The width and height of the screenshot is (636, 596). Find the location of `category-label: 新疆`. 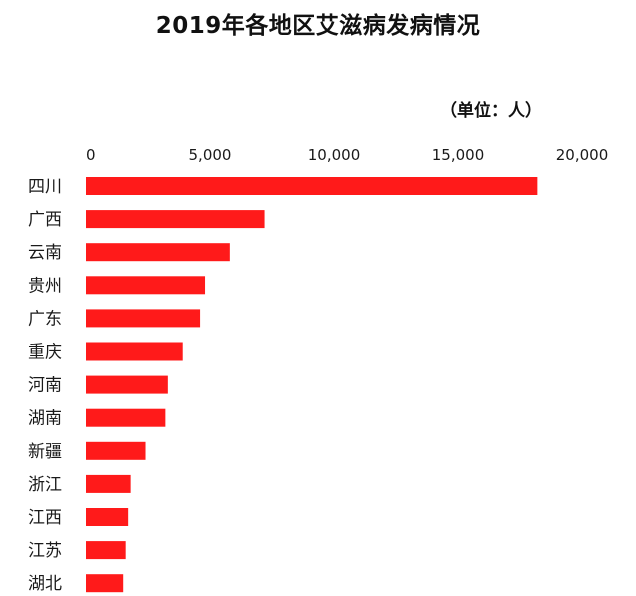

category-label: 新疆 is located at coordinates (45, 452).